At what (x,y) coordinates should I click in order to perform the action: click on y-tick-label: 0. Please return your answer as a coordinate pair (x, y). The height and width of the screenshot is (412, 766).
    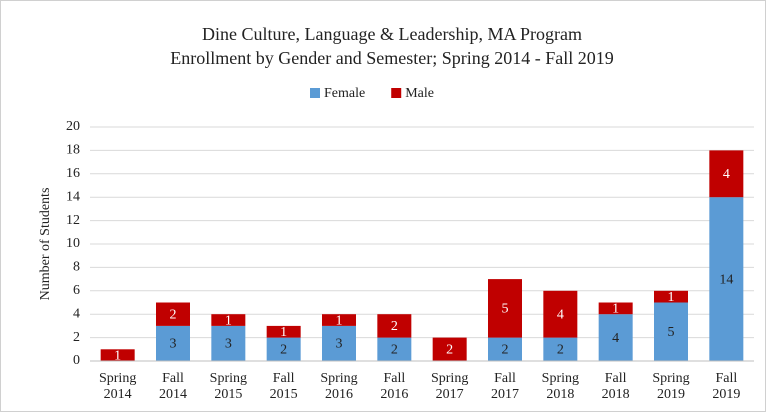
    Looking at the image, I should click on (76, 360).